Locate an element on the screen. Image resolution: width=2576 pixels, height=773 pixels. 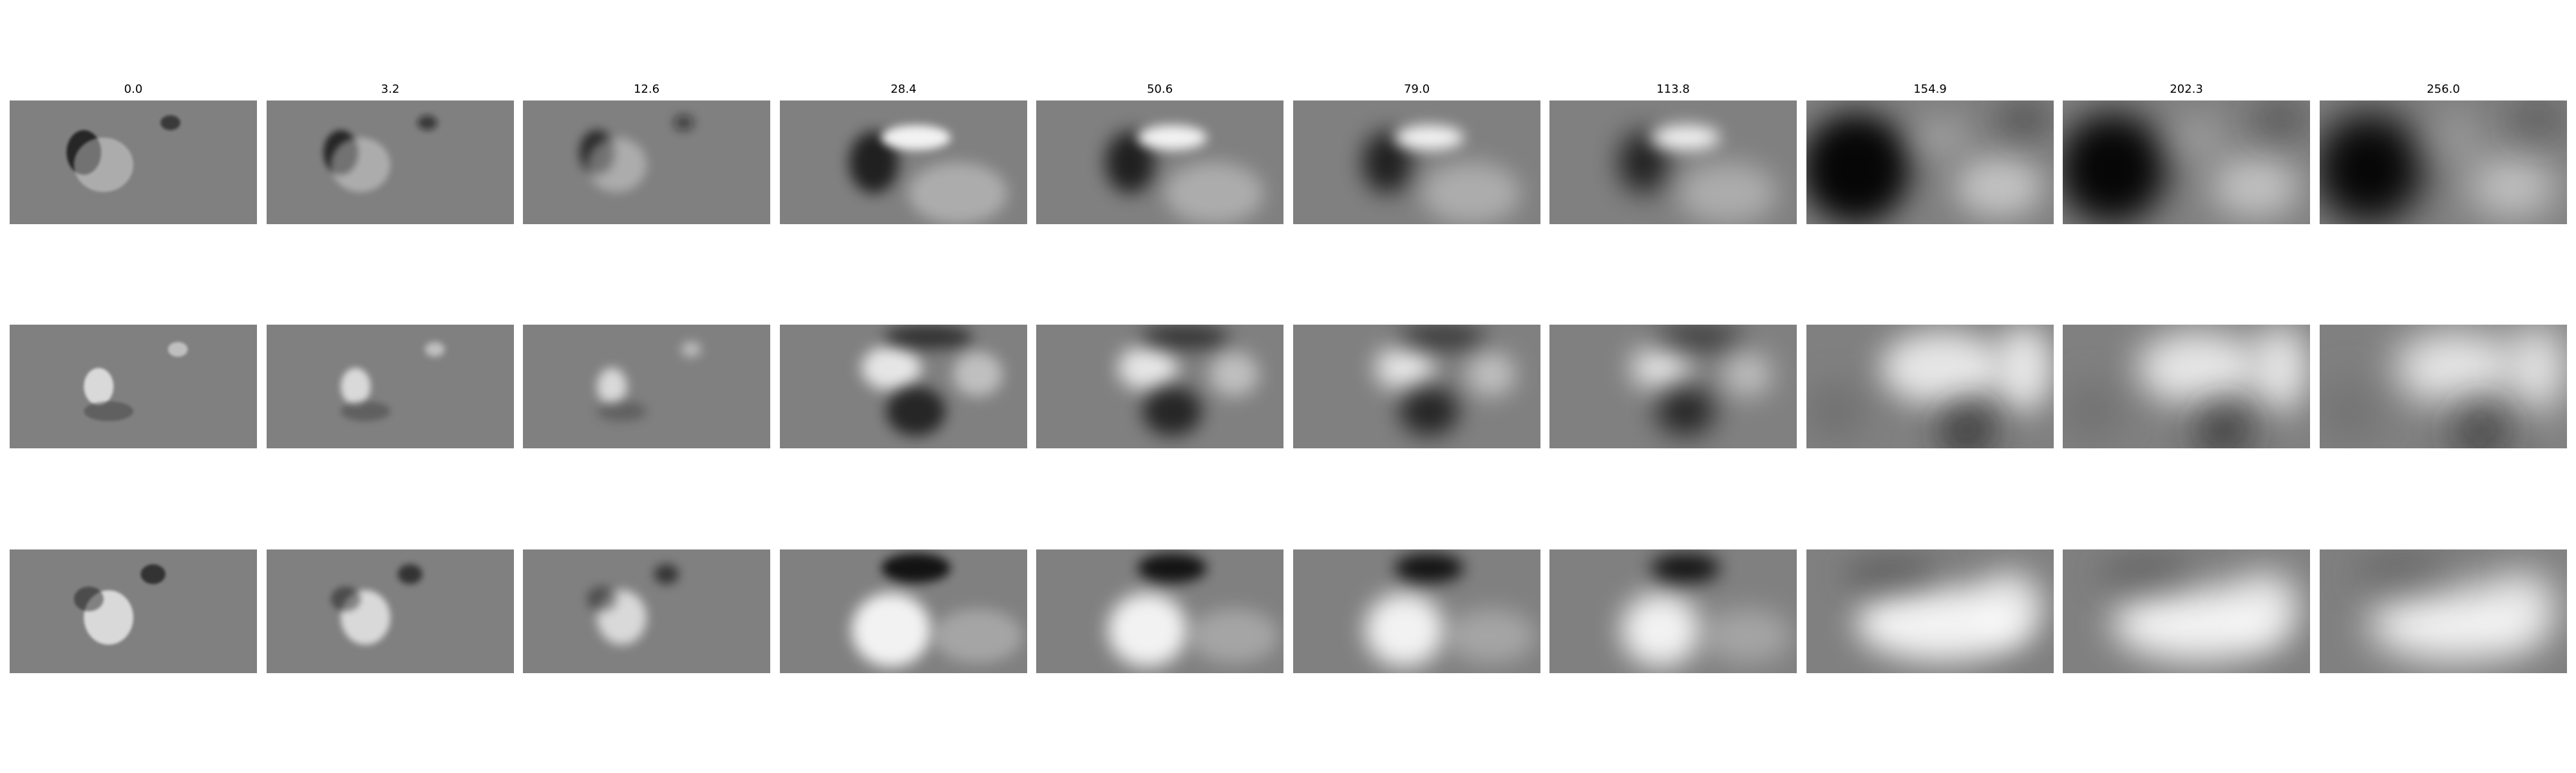
column-title: 50.6 is located at coordinates (1159, 89).